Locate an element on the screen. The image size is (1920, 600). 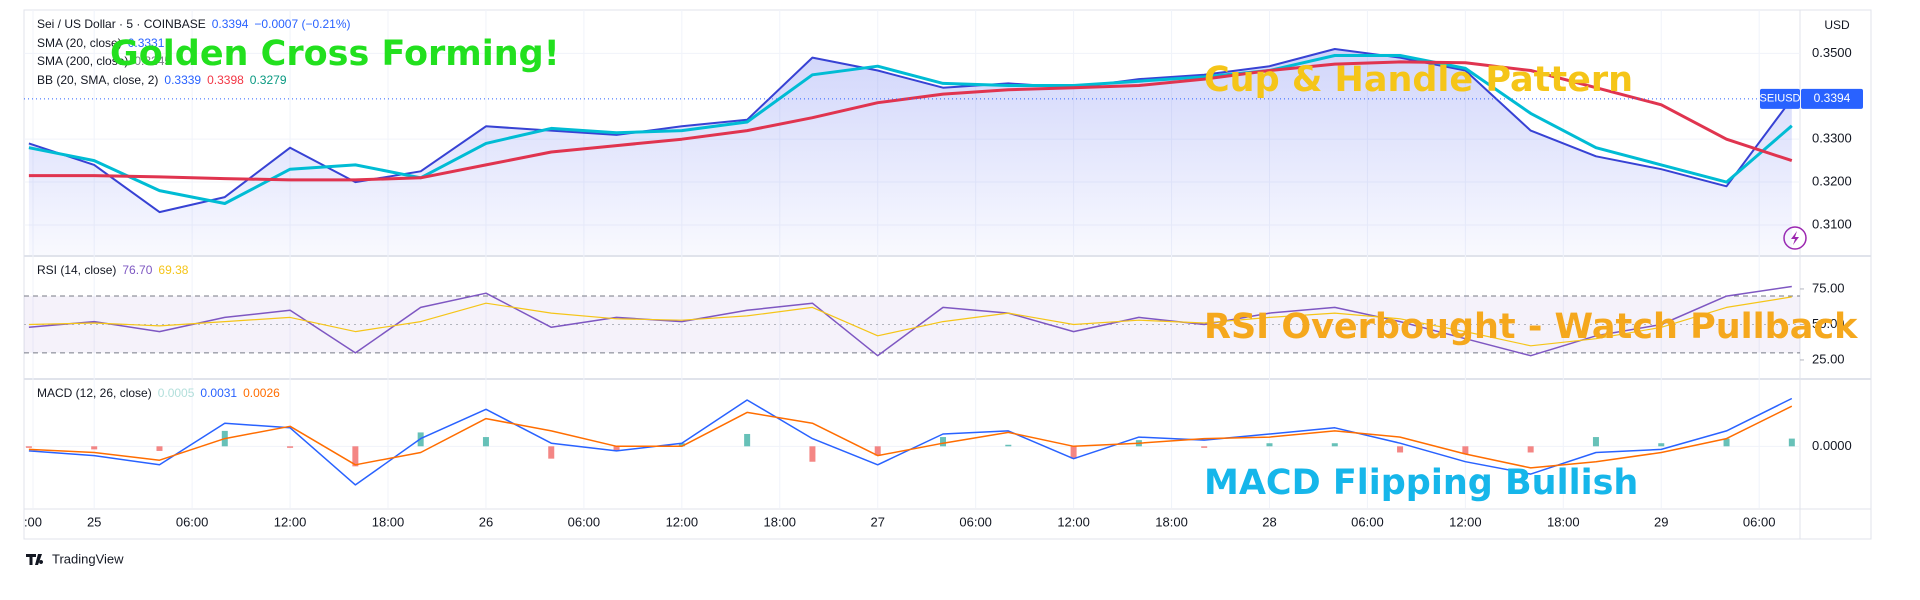
y-tick-label: 0.0000 is located at coordinates (1832, 445).